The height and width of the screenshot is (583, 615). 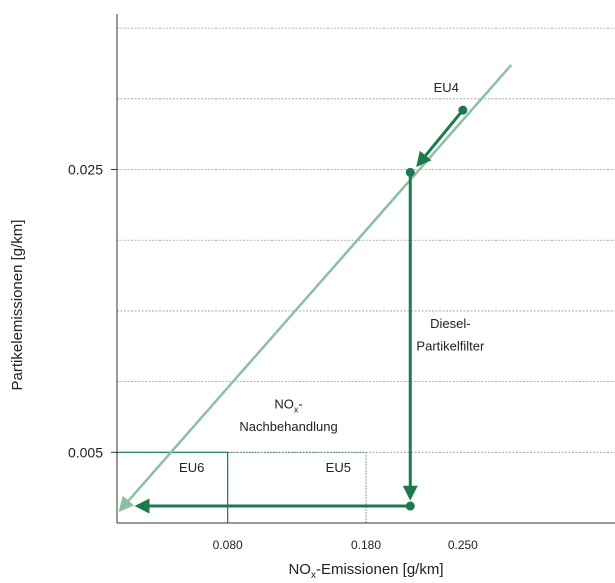 What do you see at coordinates (366, 545) in the screenshot?
I see `x-tick-label: 0.180` at bounding box center [366, 545].